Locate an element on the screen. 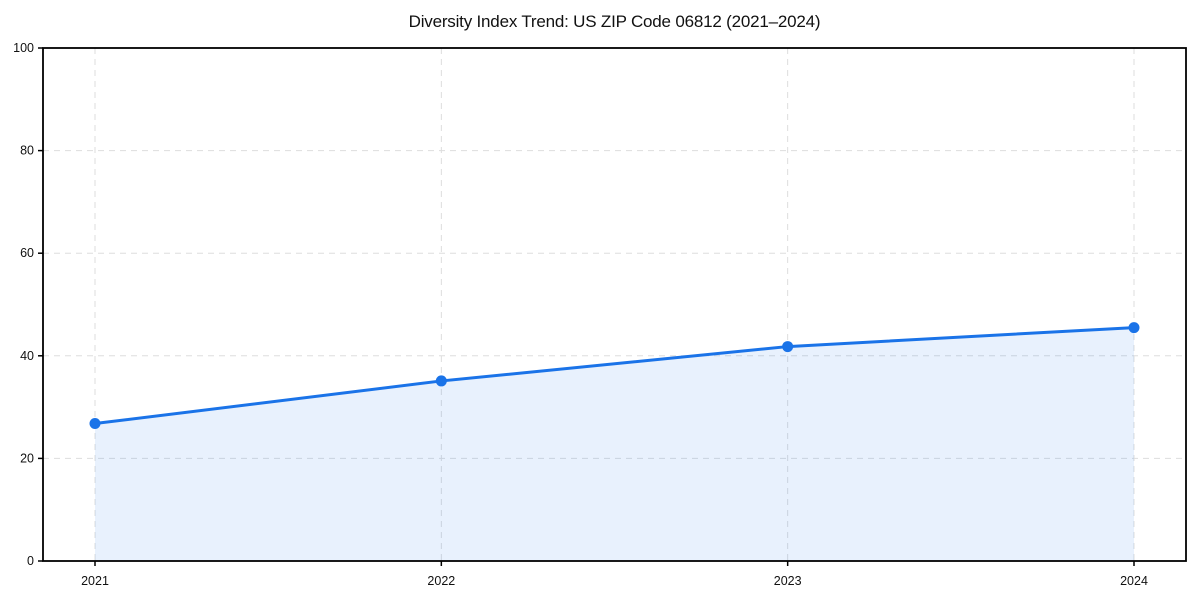 The height and width of the screenshot is (600, 1200). y-tick-label: 80 is located at coordinates (27, 151).